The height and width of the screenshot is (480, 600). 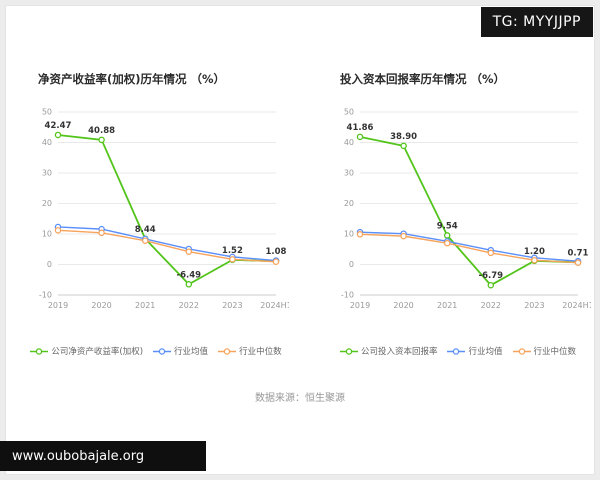 I want to click on data-source-note: 数据来源：恒生聚源, so click(x=300, y=398).